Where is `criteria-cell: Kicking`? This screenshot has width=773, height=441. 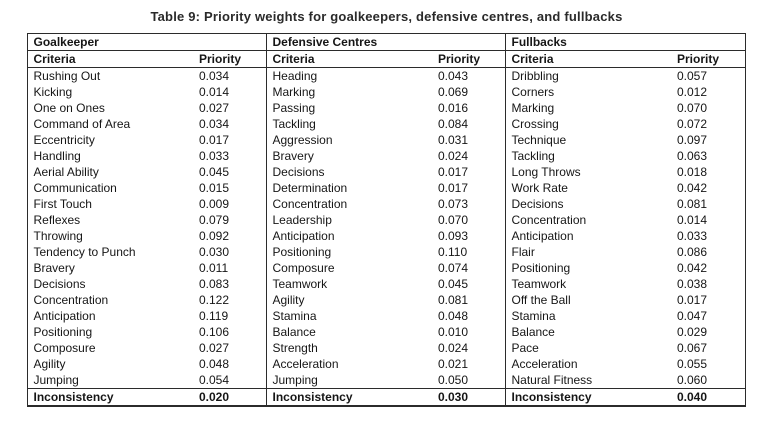 criteria-cell: Kicking is located at coordinates (53, 91).